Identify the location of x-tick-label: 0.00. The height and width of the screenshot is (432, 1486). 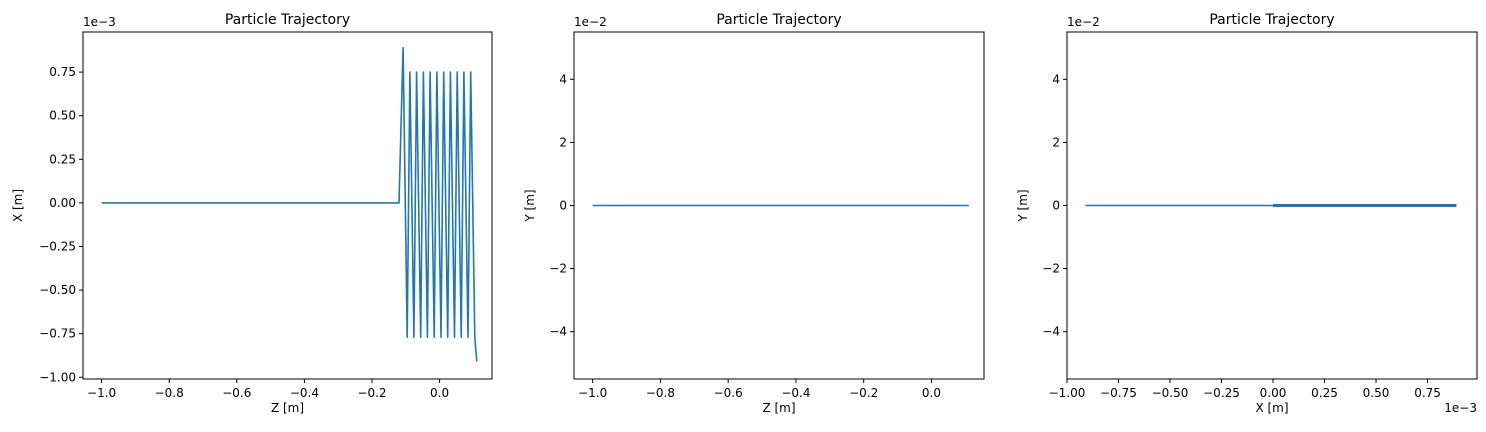
(1273, 393).